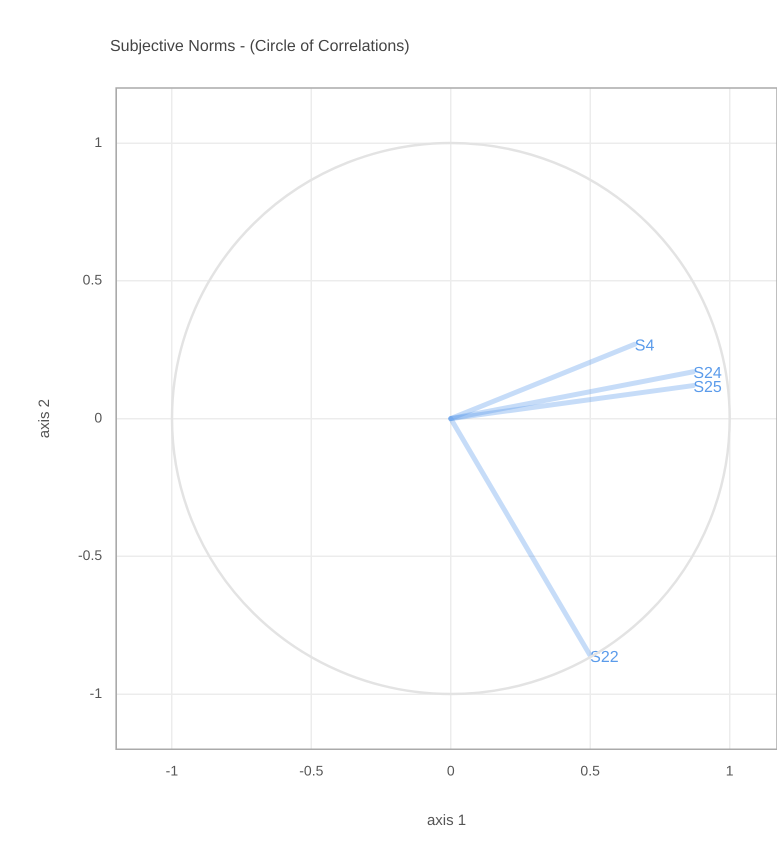 Image resolution: width=777 pixels, height=854 pixels. What do you see at coordinates (311, 770) in the screenshot?
I see `x-tick-label: -0.5` at bounding box center [311, 770].